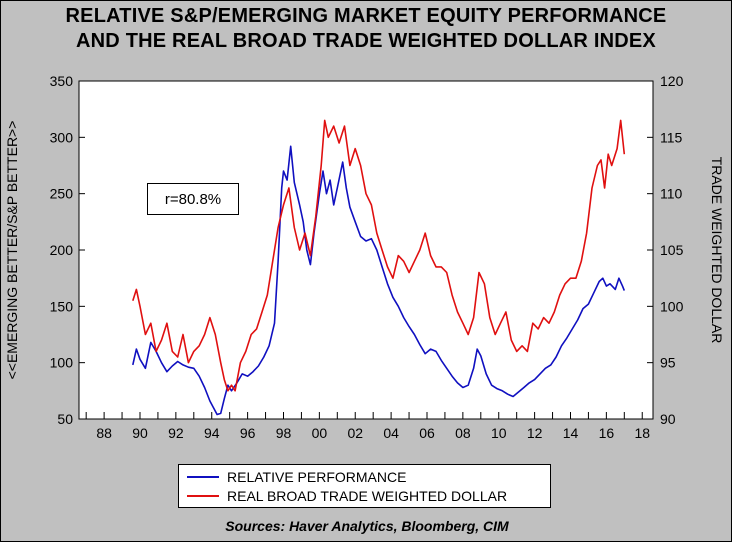 The width and height of the screenshot is (732, 542). I want to click on x-tick-label: 98, so click(284, 433).